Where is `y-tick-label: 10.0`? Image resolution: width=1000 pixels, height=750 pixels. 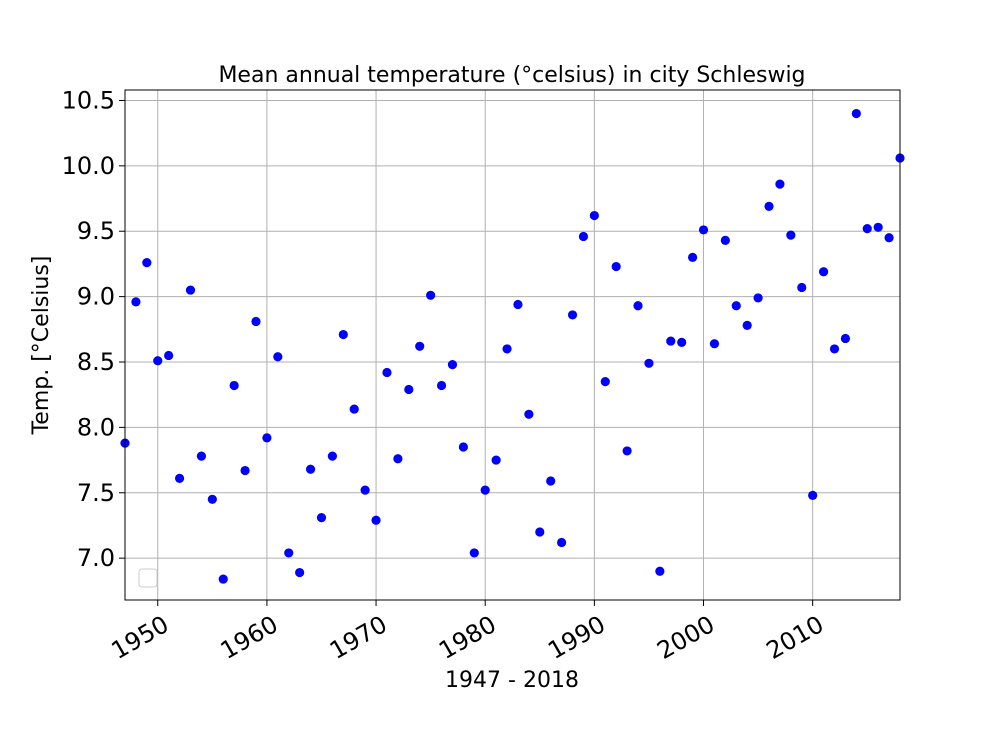 y-tick-label: 10.0 is located at coordinates (88, 166).